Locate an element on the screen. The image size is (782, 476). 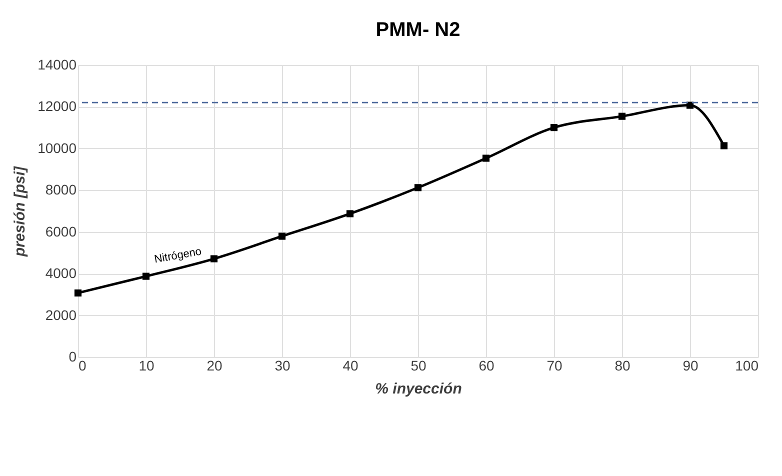
y-tick-label: 4000 is located at coordinates (61, 273).